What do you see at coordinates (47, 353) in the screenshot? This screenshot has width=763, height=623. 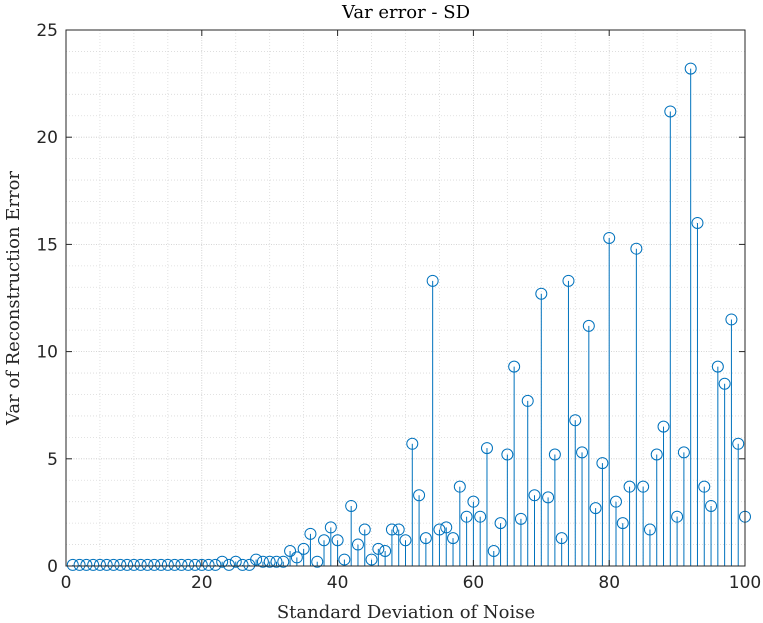 I see `y-tick-label: 10` at bounding box center [47, 353].